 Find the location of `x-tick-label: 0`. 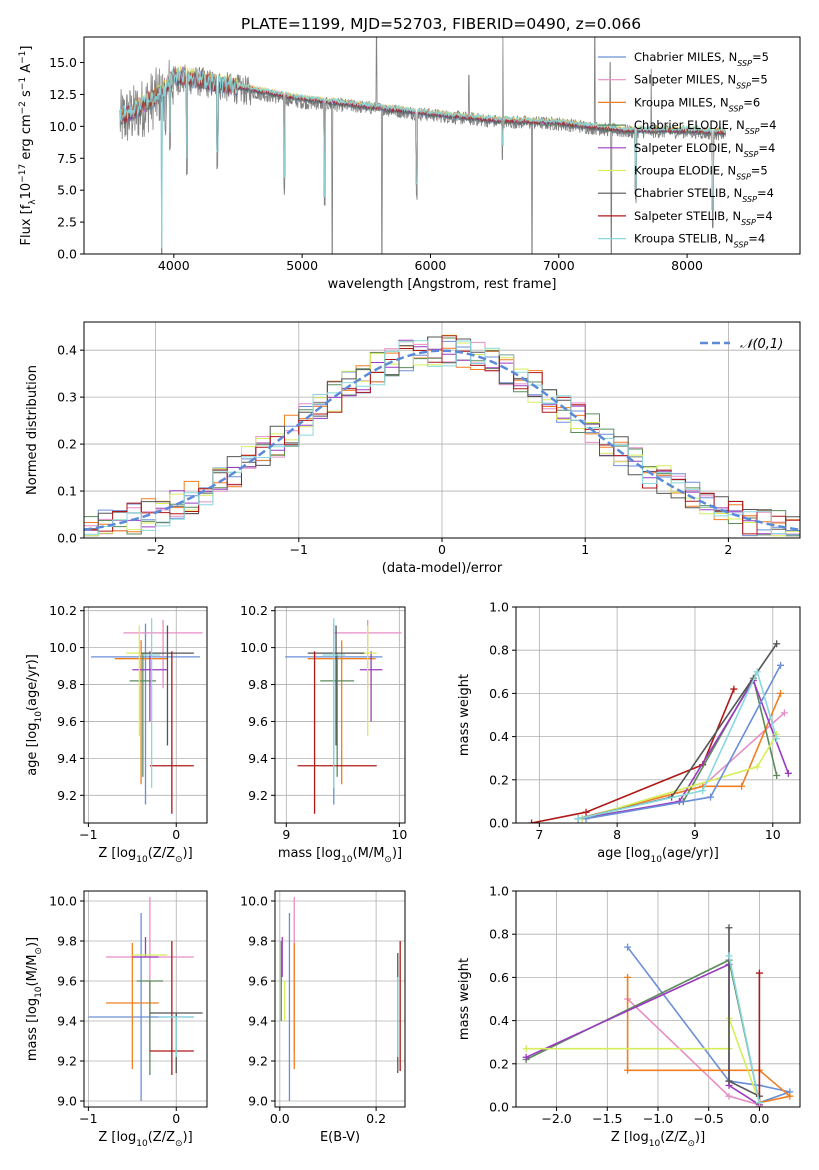

x-tick-label: 0 is located at coordinates (176, 1118).